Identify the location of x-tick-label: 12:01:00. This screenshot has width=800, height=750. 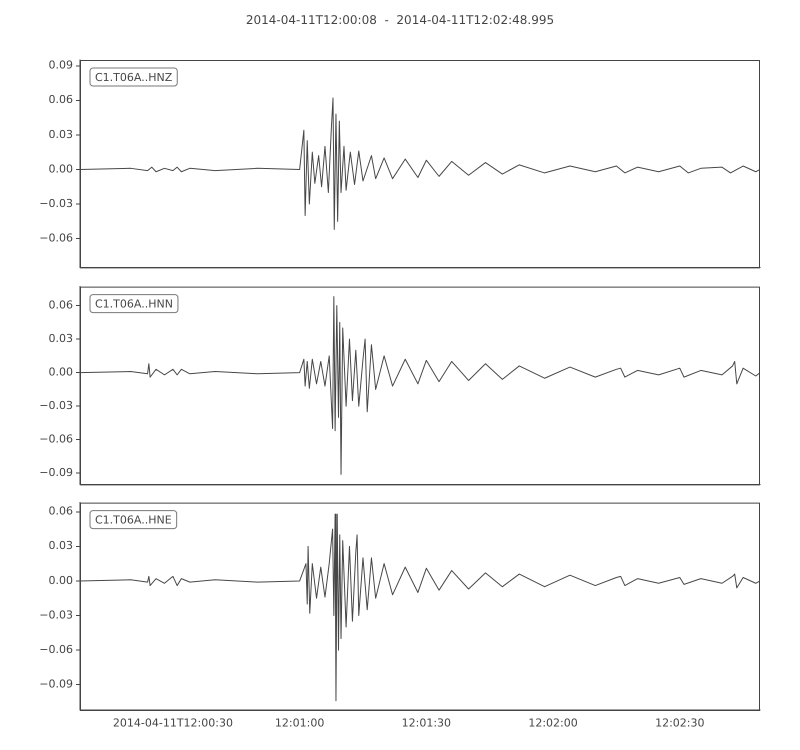
(299, 723).